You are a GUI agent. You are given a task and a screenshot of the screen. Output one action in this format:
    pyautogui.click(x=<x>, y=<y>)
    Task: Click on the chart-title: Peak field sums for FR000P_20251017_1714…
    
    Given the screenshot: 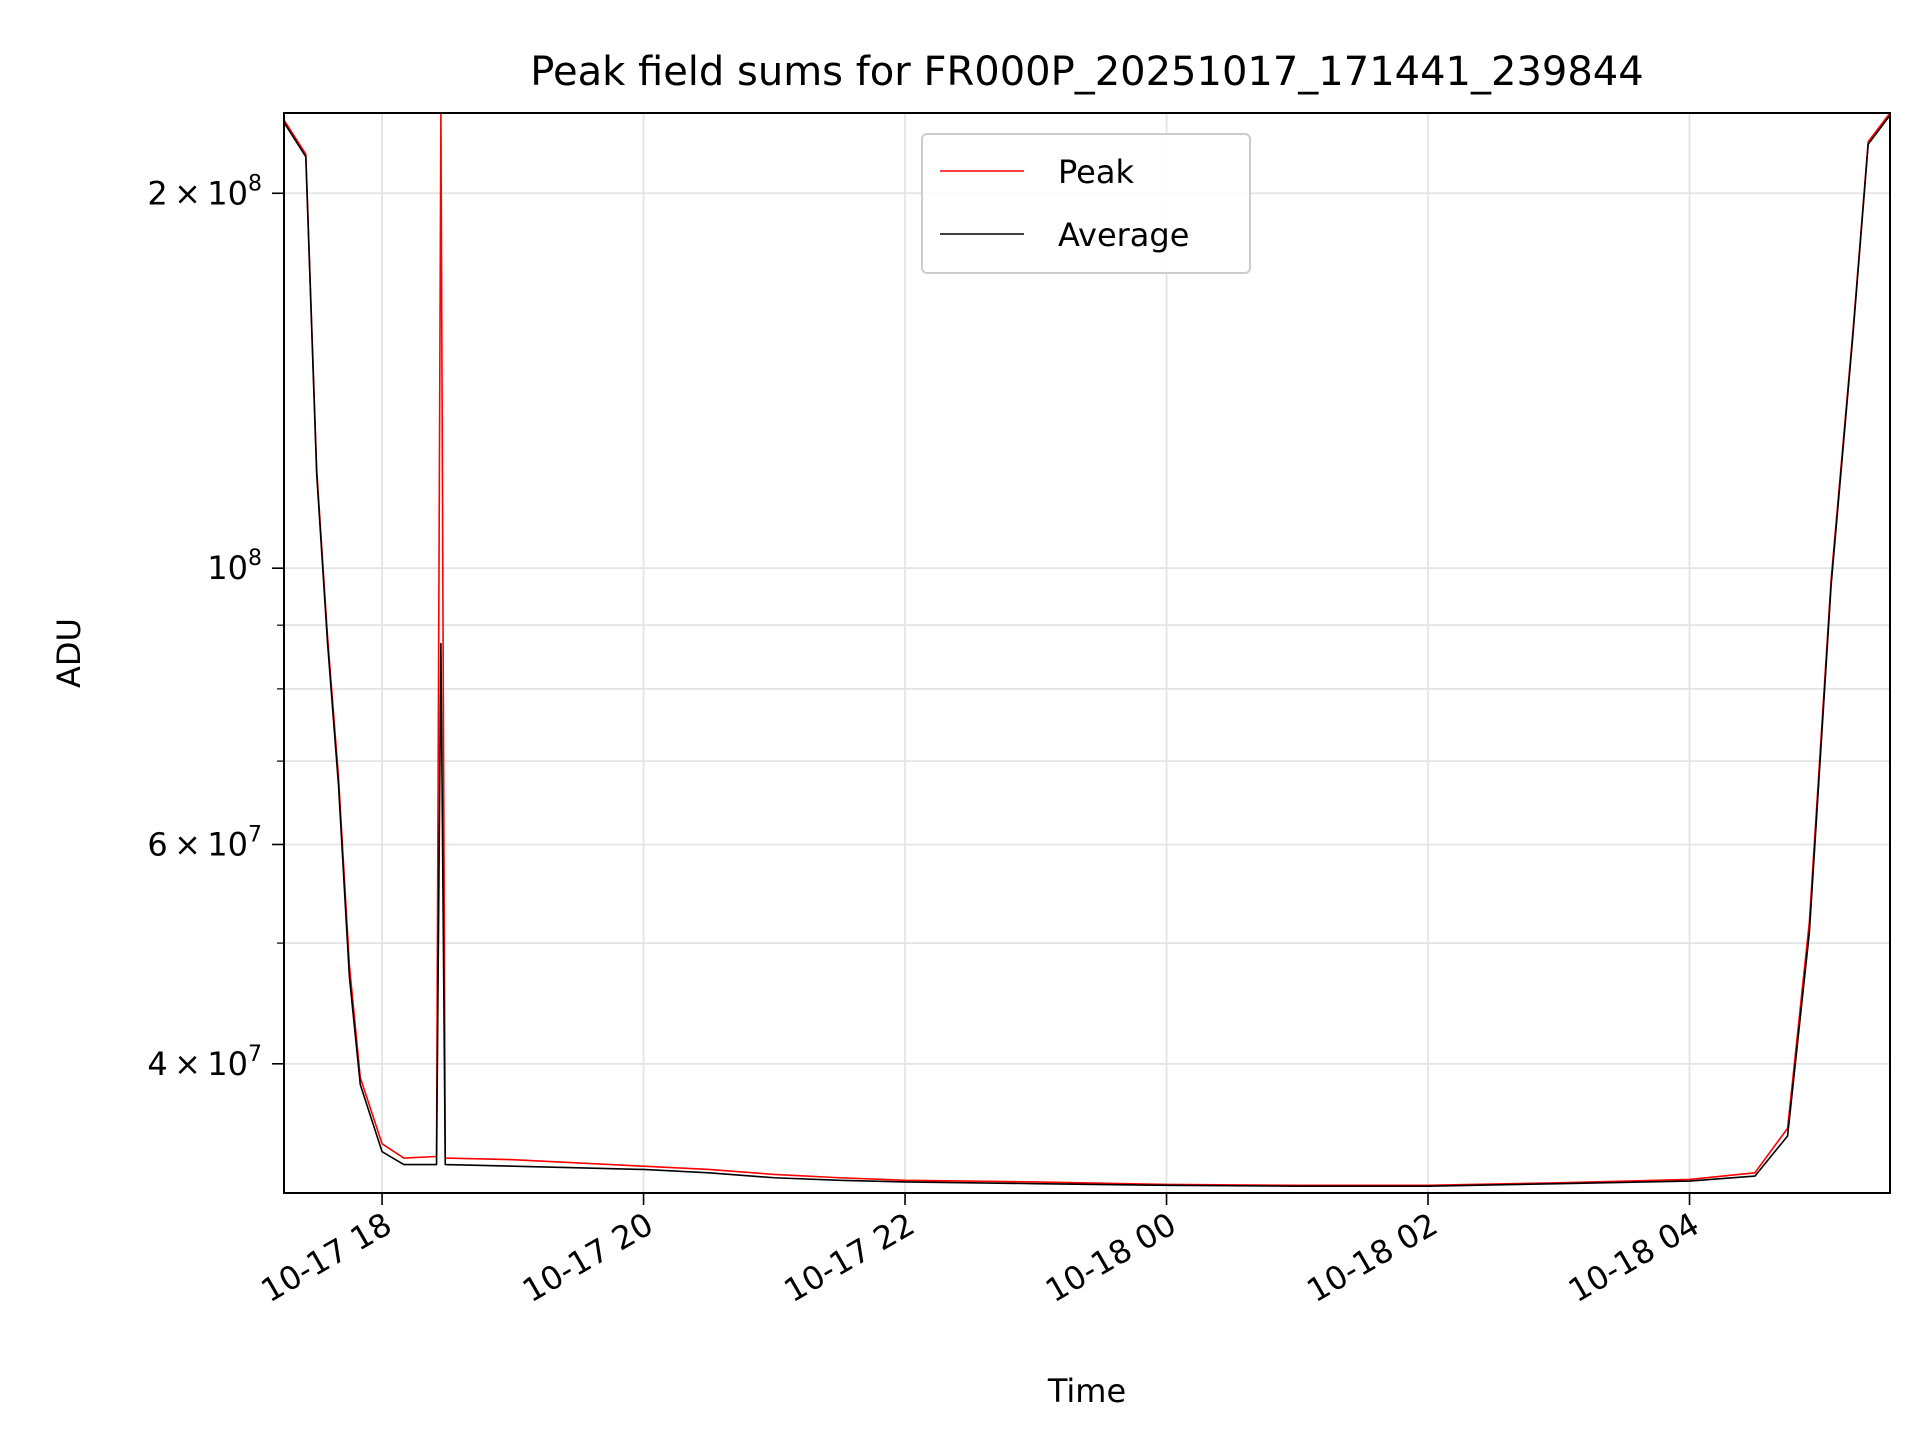 What is the action you would take?
    pyautogui.click(x=1086, y=72)
    